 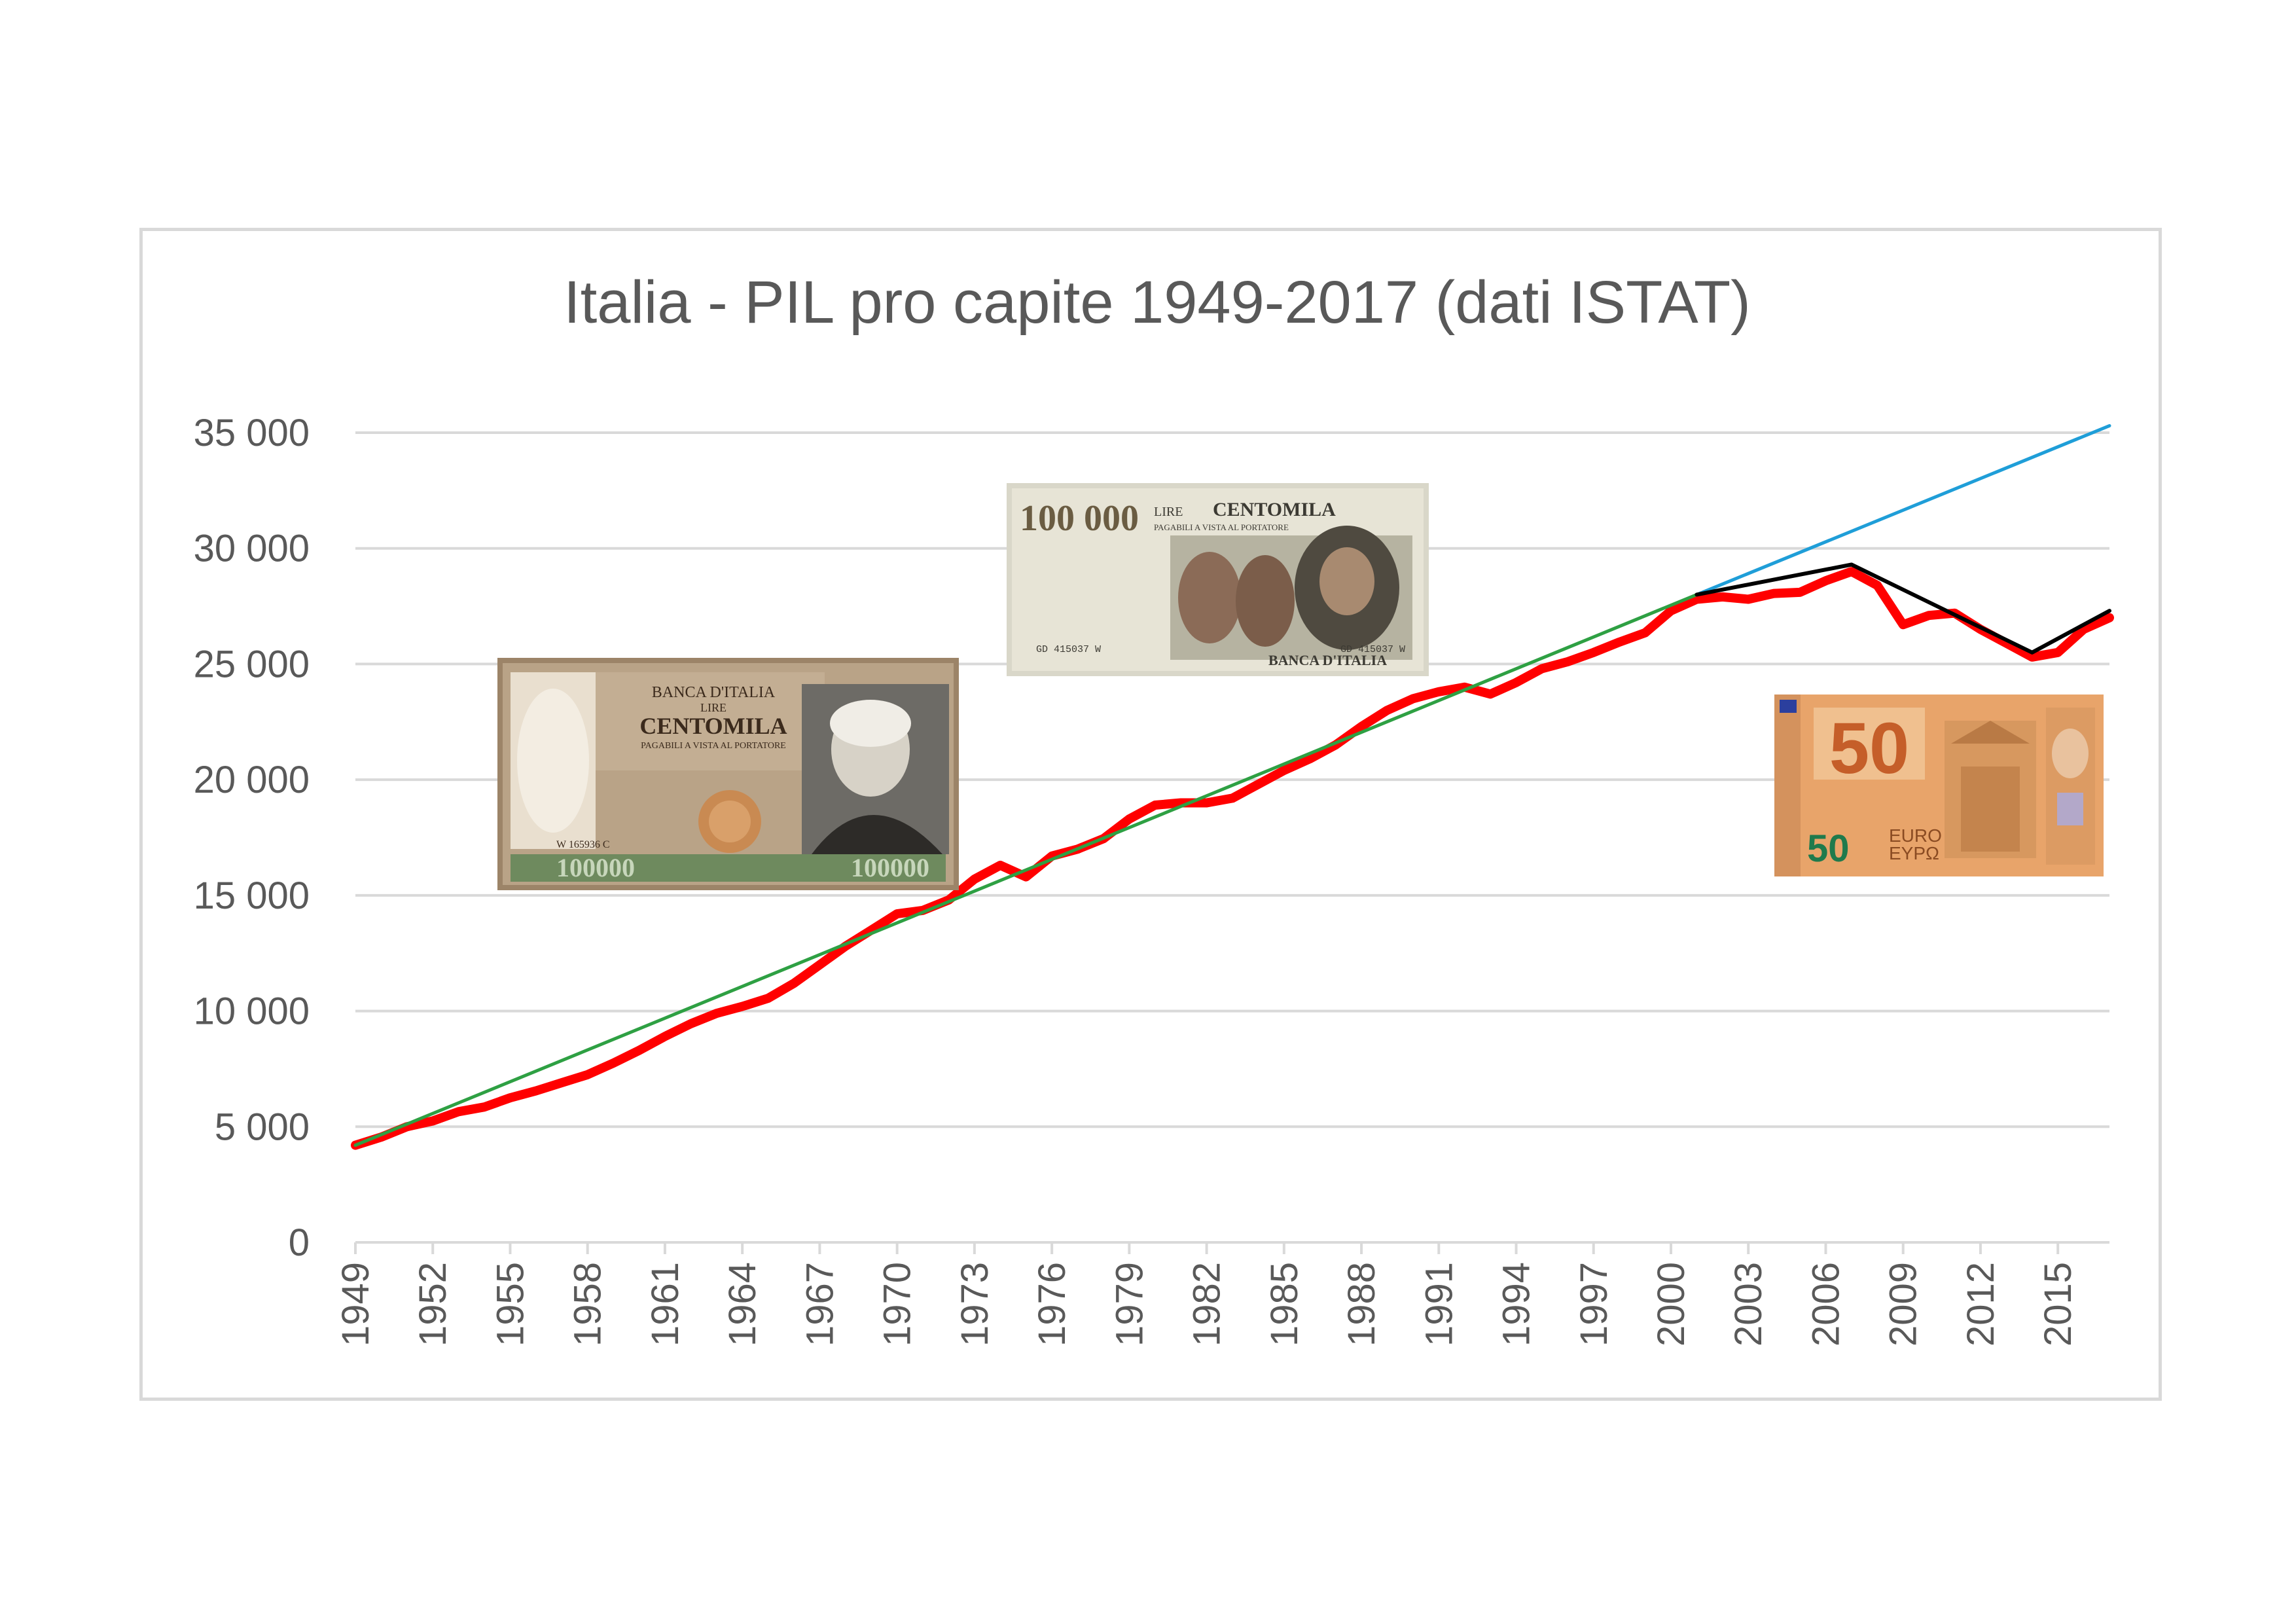 What do you see at coordinates (252, 664) in the screenshot?
I see `y-tick-label: 25 000` at bounding box center [252, 664].